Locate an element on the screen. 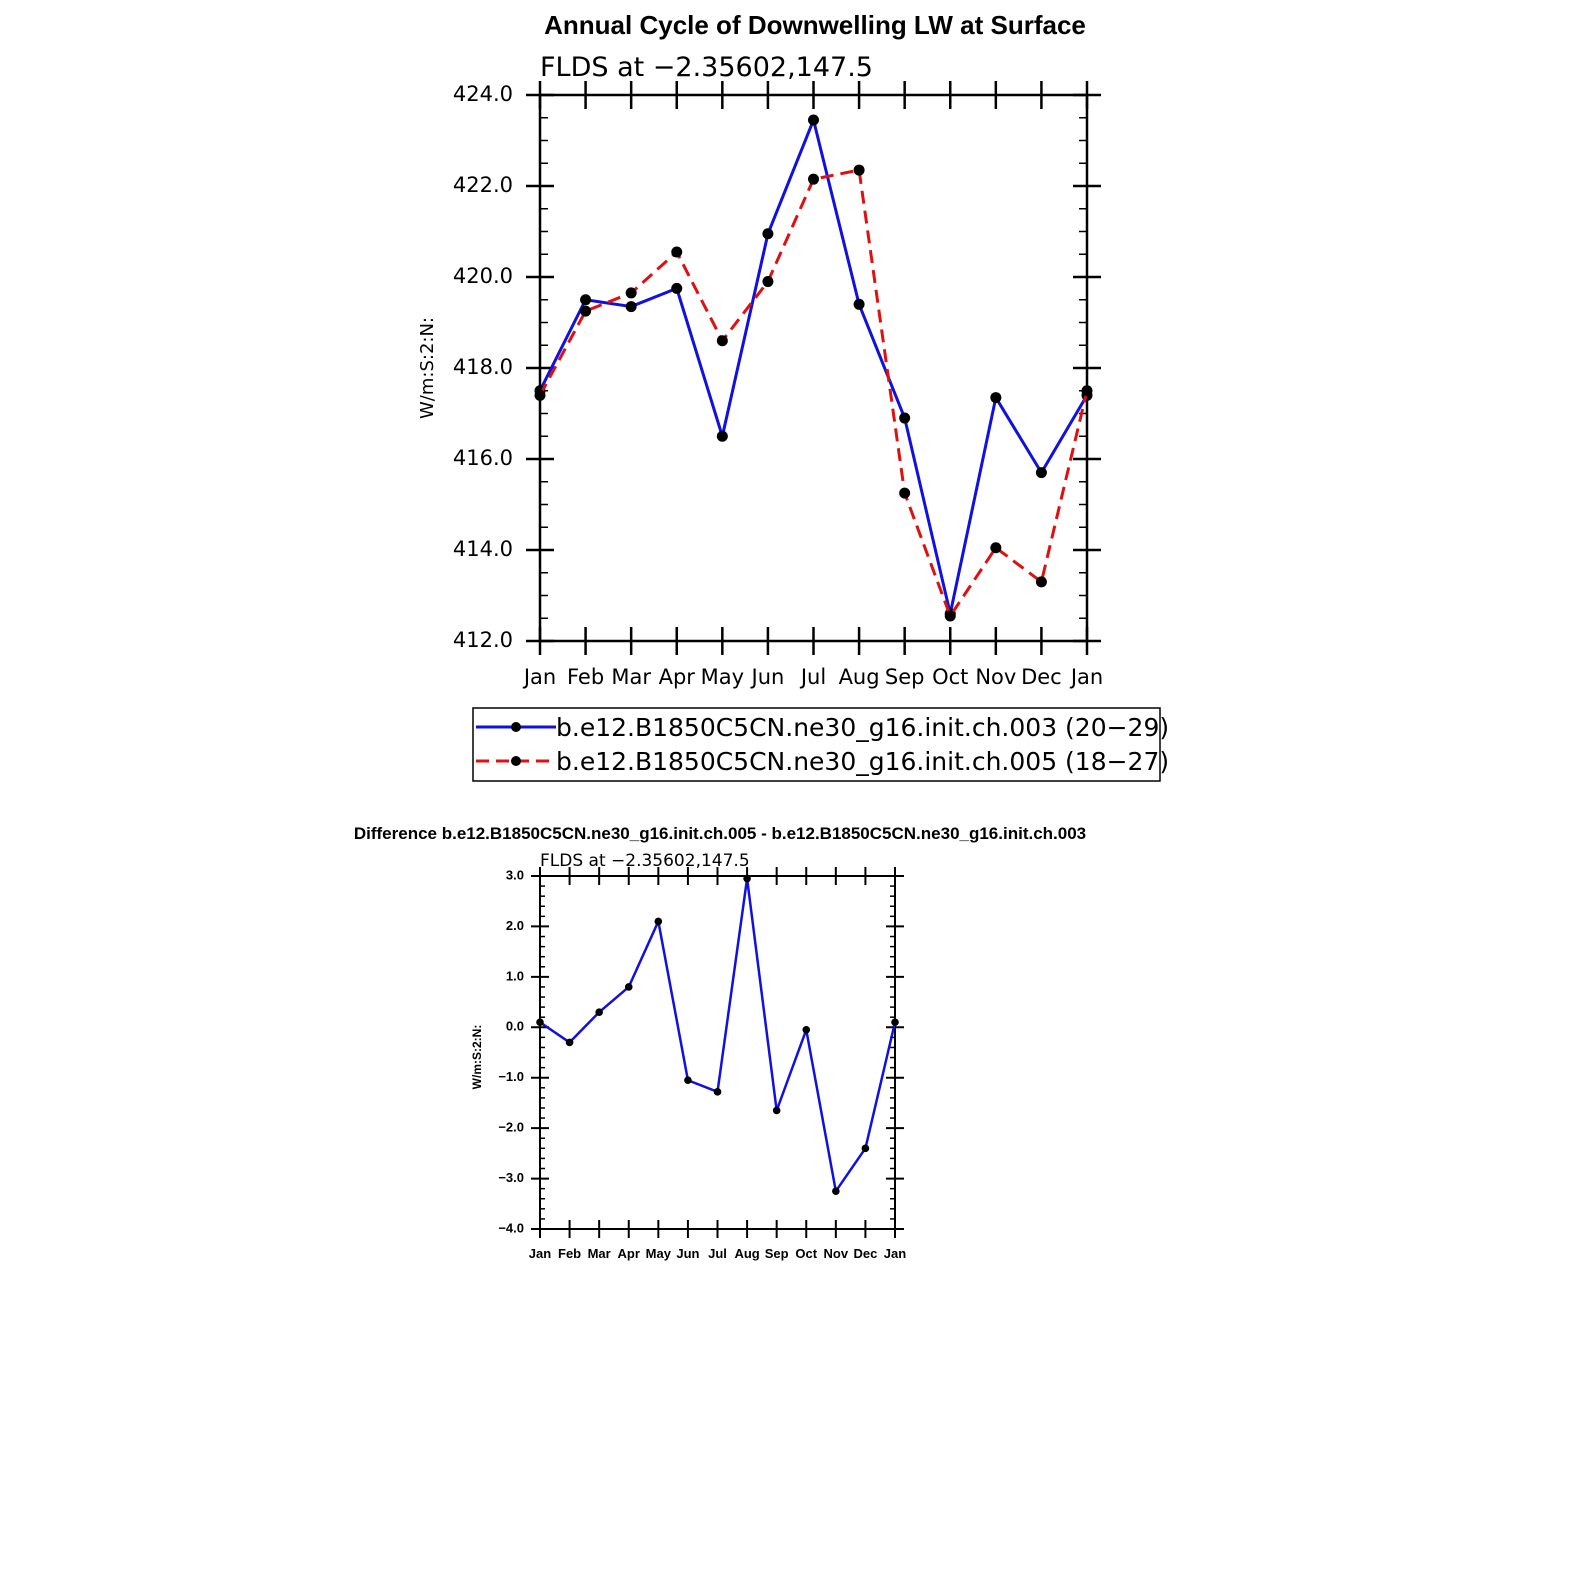 The height and width of the screenshot is (1575, 1575). legend-box is located at coordinates (816, 744).